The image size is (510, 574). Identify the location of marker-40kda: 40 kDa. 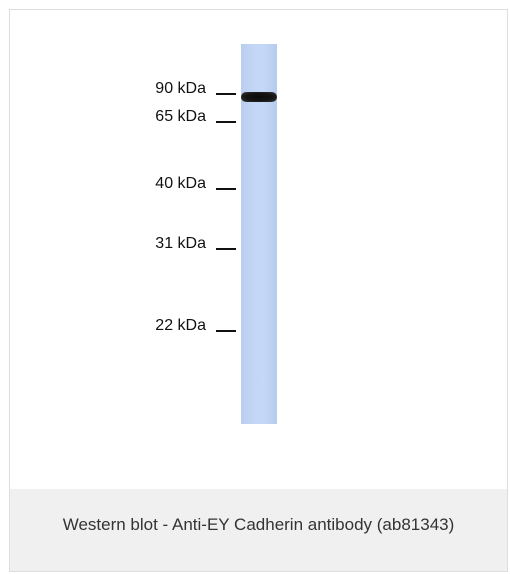
(125, 184).